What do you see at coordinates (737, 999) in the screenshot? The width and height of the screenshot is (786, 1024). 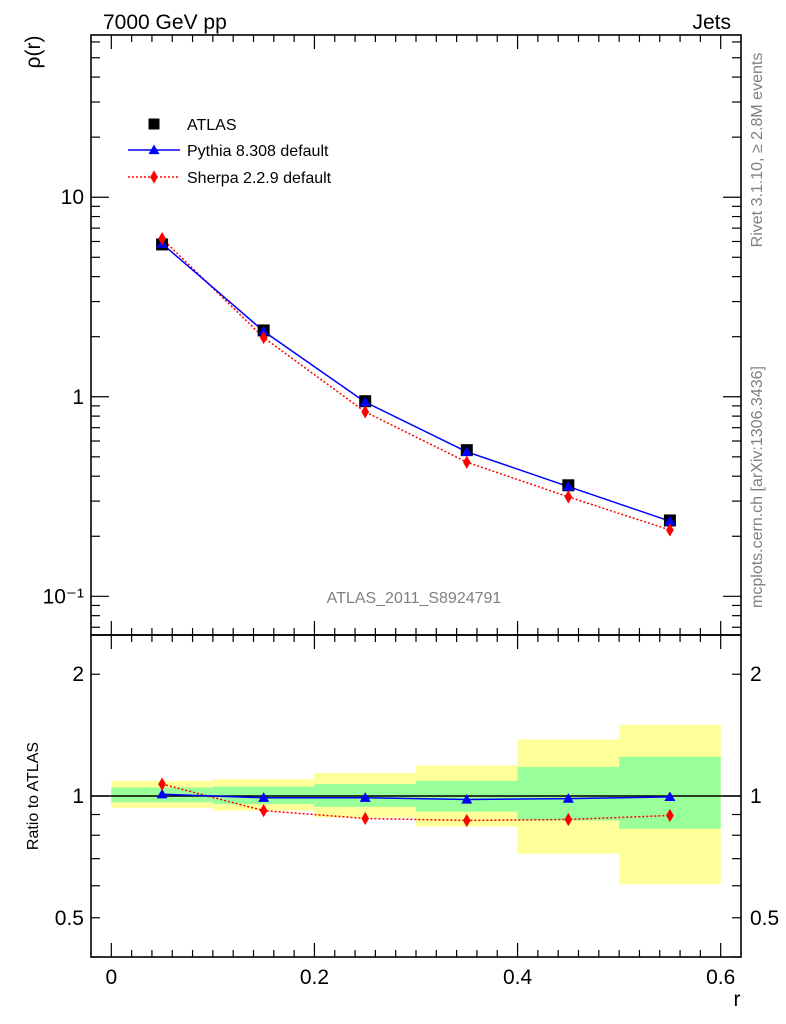 I see `x-axis-label: r` at bounding box center [737, 999].